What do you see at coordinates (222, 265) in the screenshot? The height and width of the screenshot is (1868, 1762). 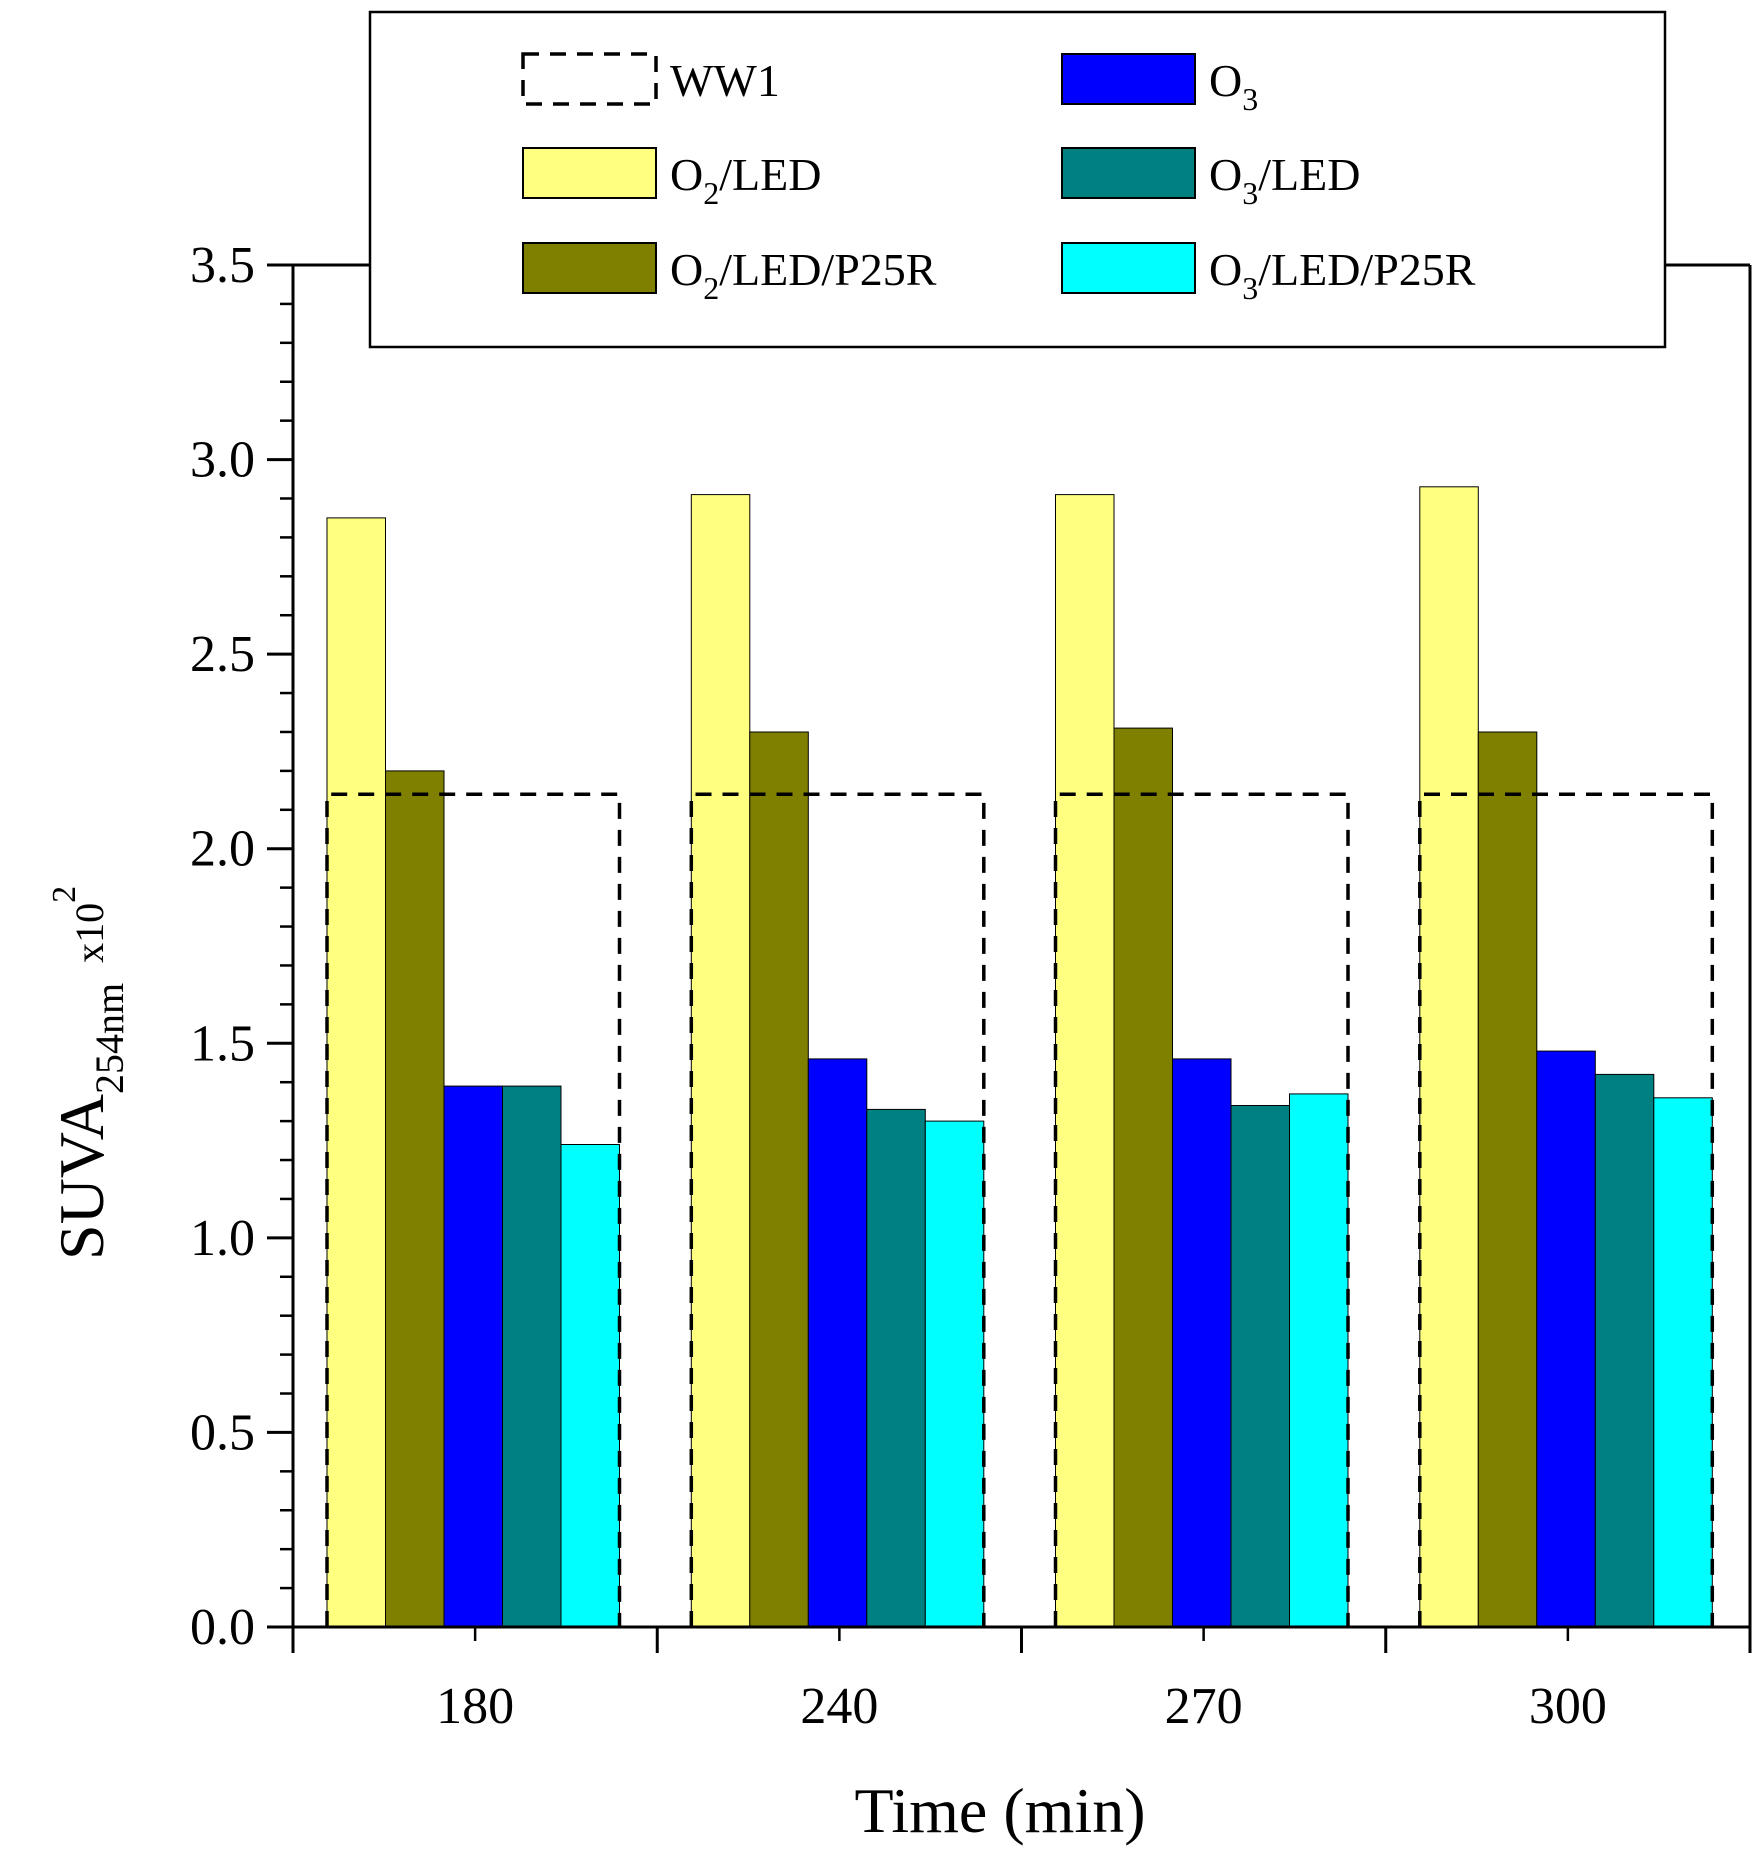 I see `y-tick-label: 3.5` at bounding box center [222, 265].